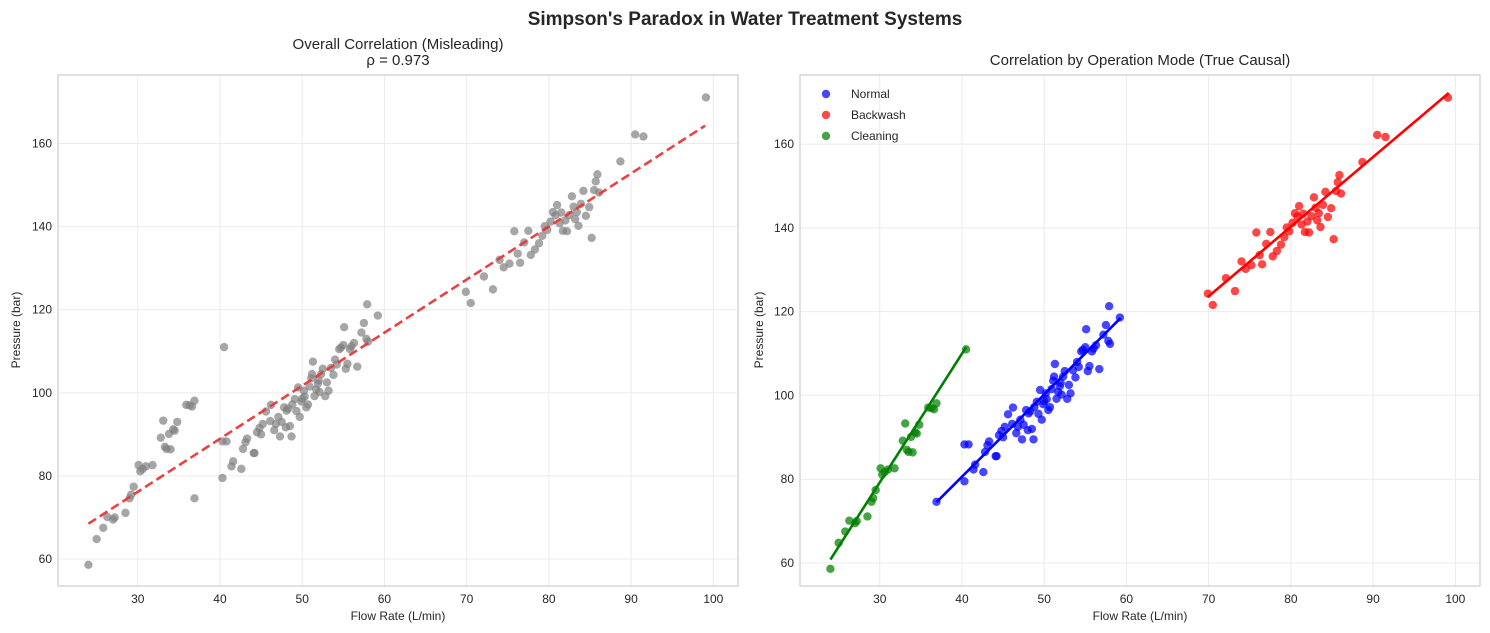  What do you see at coordinates (962, 599) in the screenshot?
I see `by-mode-x-tick-label: 40` at bounding box center [962, 599].